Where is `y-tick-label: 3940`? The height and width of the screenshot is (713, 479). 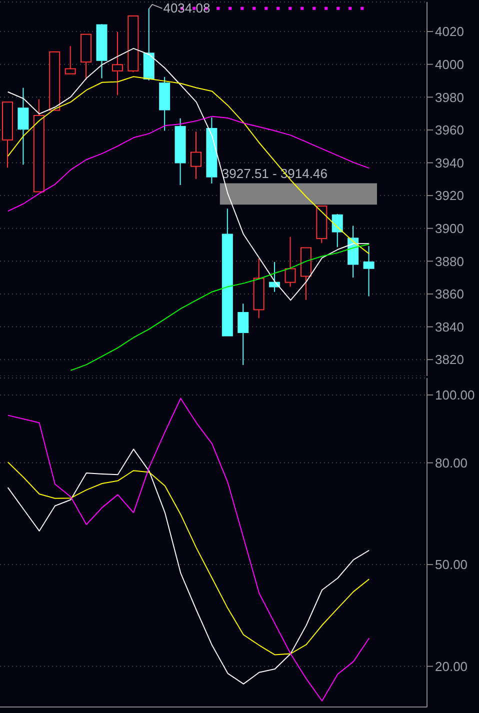
y-tick-label: 3940 is located at coordinates (449, 162).